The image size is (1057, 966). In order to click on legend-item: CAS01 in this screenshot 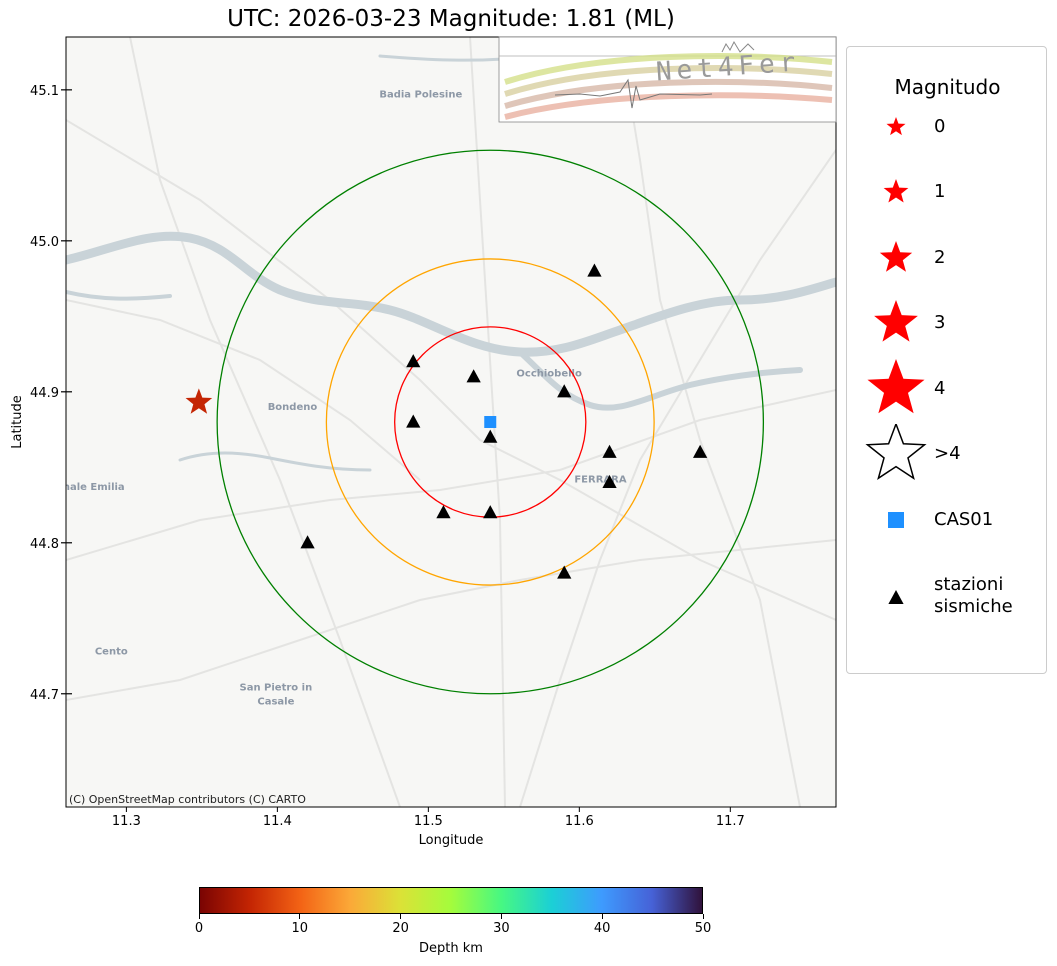, I will do `click(947, 520)`.